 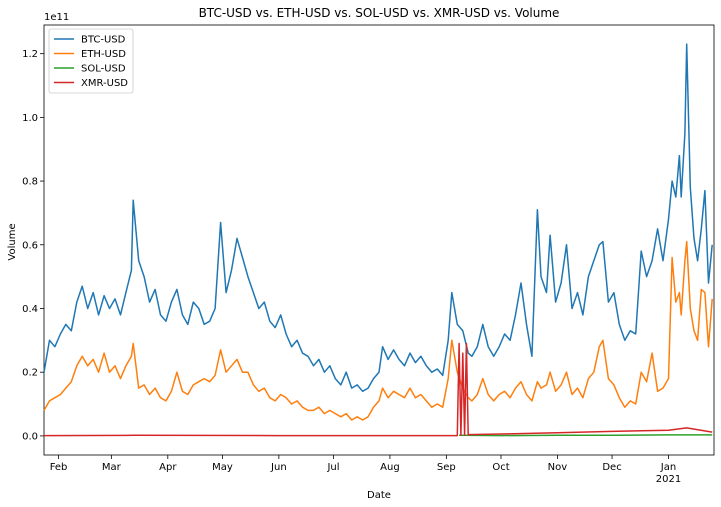 I want to click on y-axis-label: Volume, so click(x=12, y=241).